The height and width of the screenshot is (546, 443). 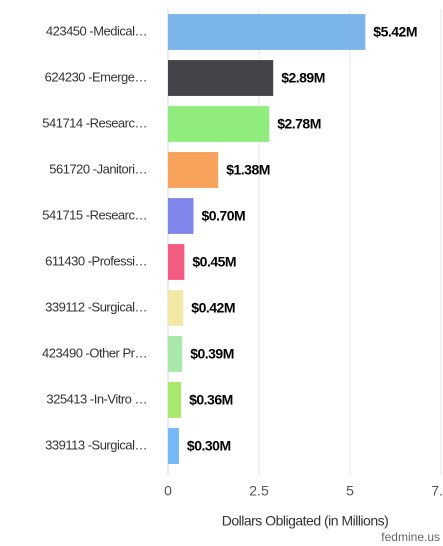 I want to click on x-axis-title: Dollars Obligated (in Millions), so click(x=305, y=521).